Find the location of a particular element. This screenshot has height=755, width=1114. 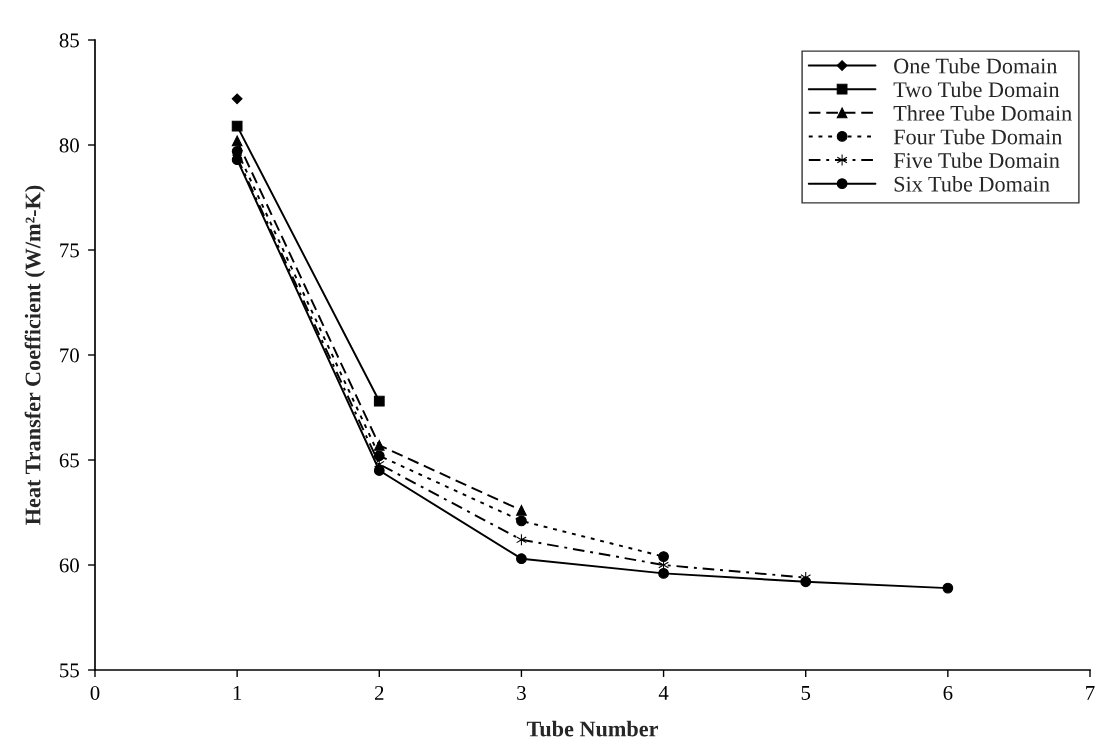

x-tick-label: 1 is located at coordinates (237, 692).